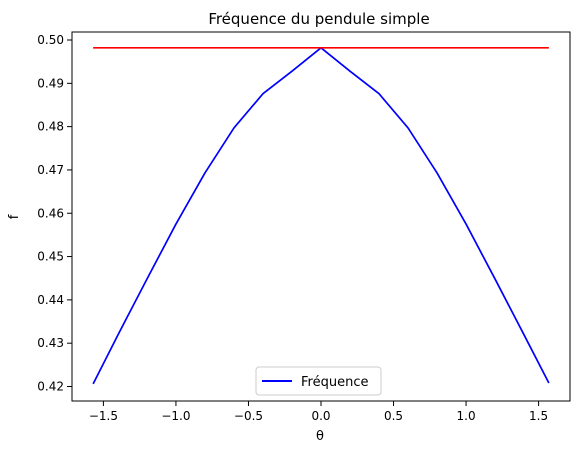  What do you see at coordinates (318, 19) in the screenshot?
I see `chart-title: Fréquence du pendule simple` at bounding box center [318, 19].